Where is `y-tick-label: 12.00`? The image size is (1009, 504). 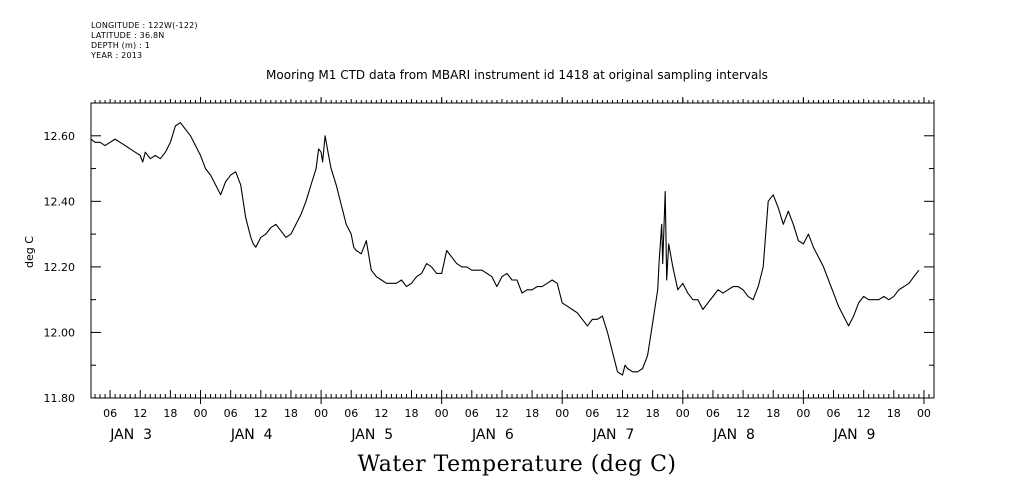 y-tick-label: 12.00 is located at coordinates (60, 332).